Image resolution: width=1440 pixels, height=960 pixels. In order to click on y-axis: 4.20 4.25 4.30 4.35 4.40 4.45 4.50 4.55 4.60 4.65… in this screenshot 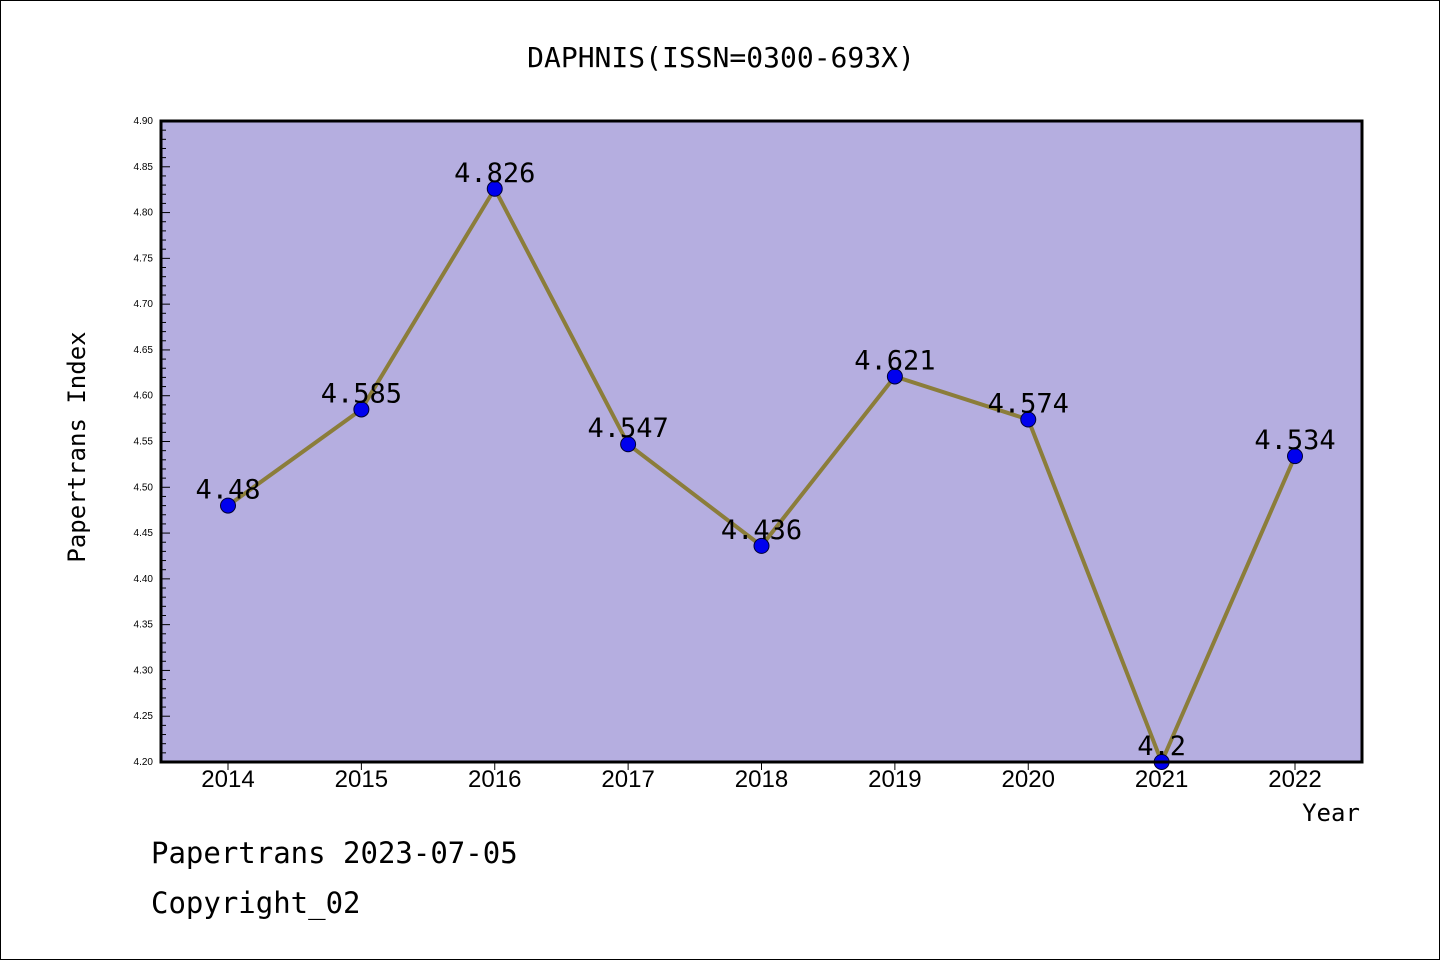, I will do `click(152, 442)`.